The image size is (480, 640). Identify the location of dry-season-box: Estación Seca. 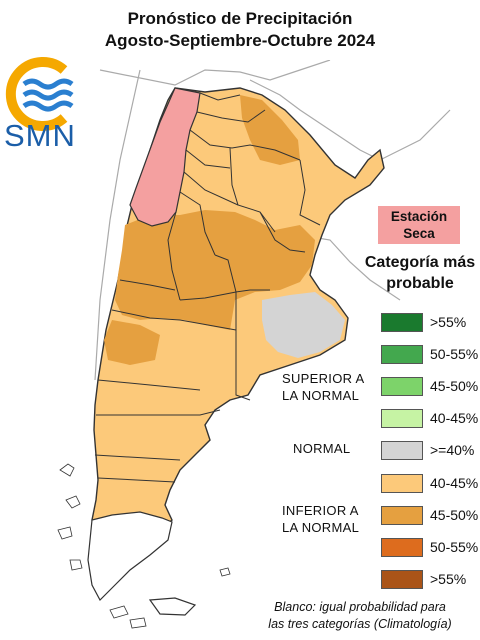
(419, 225).